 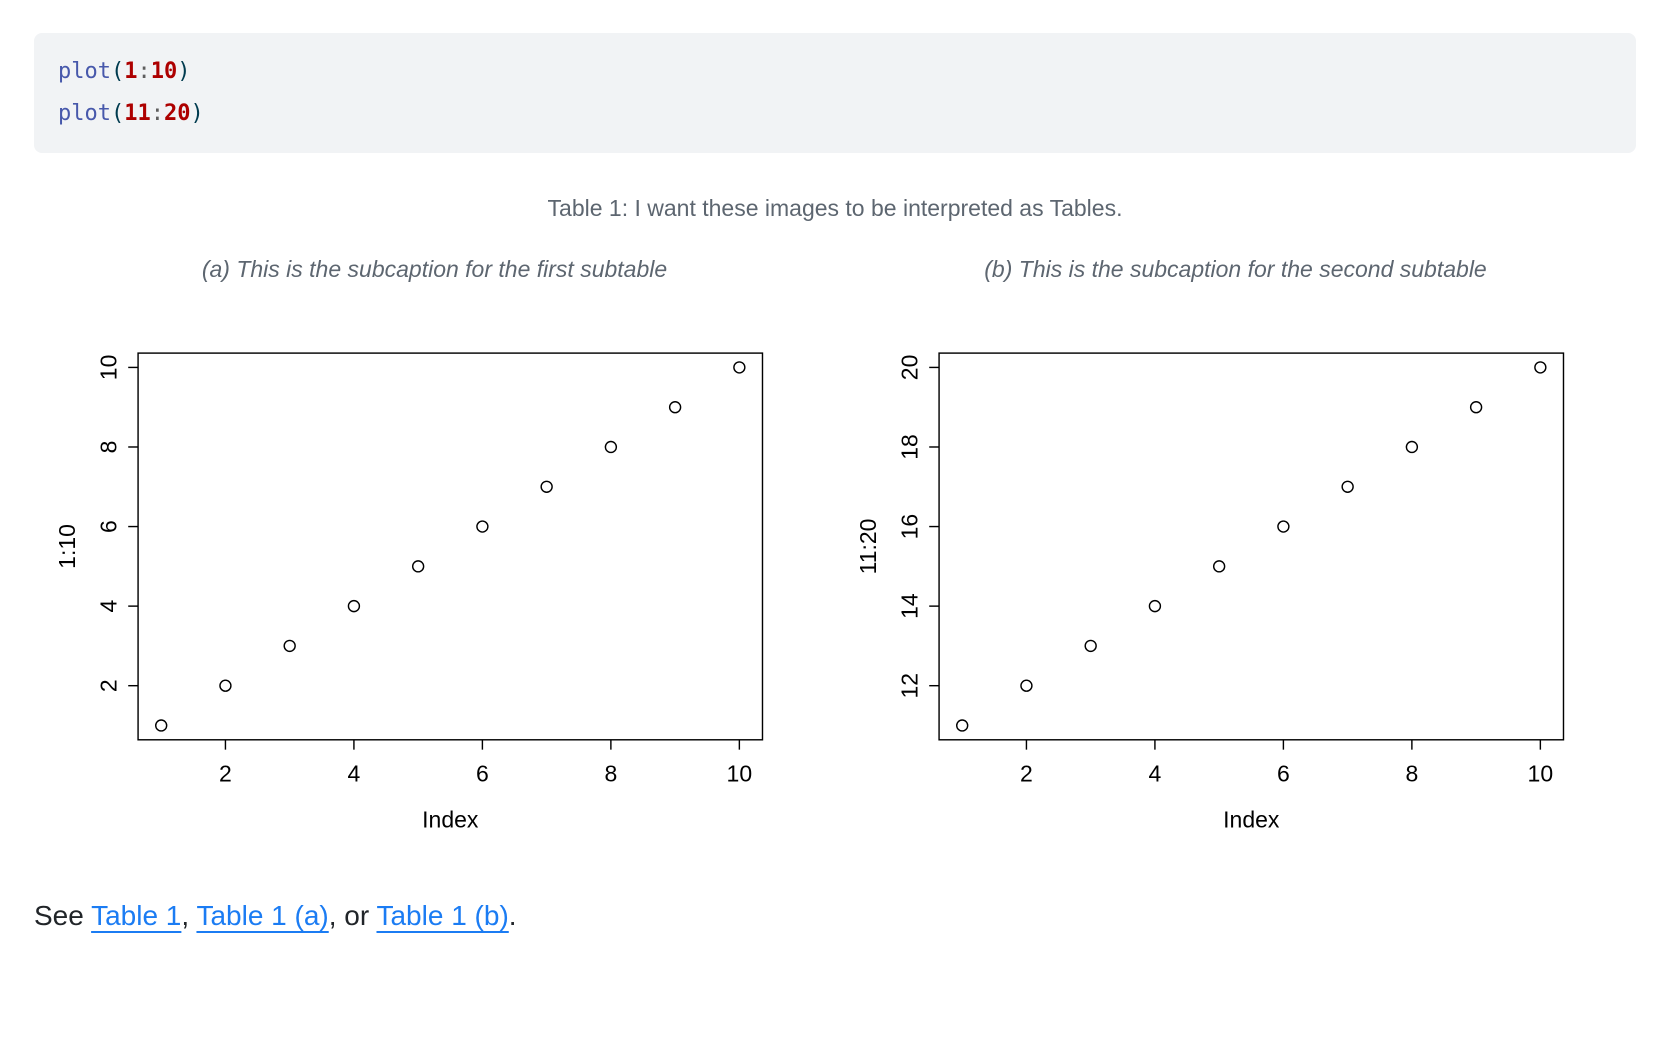 I want to click on code-line-2: plot(11:20), so click(x=835, y=114).